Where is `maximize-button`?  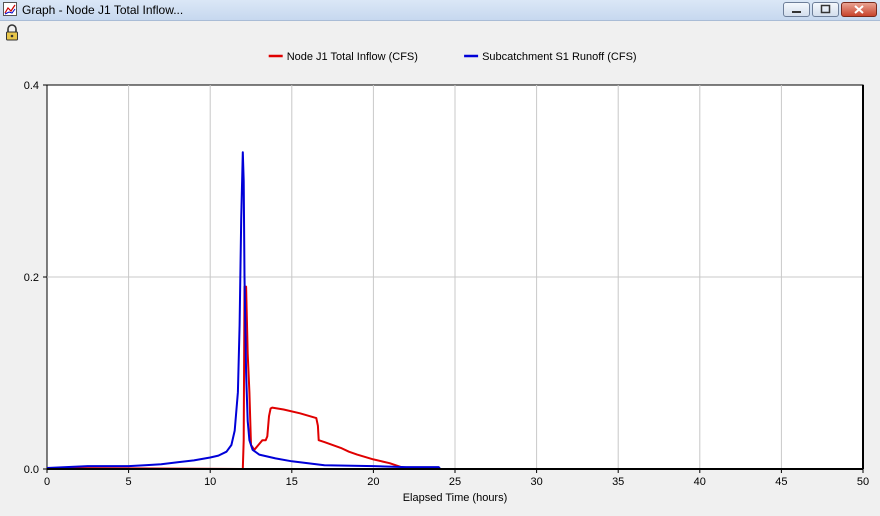 maximize-button is located at coordinates (825, 9).